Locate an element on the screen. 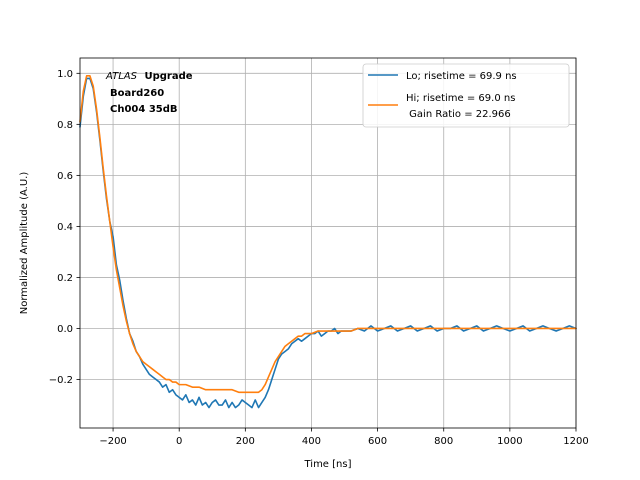  legend-box is located at coordinates (466, 95).